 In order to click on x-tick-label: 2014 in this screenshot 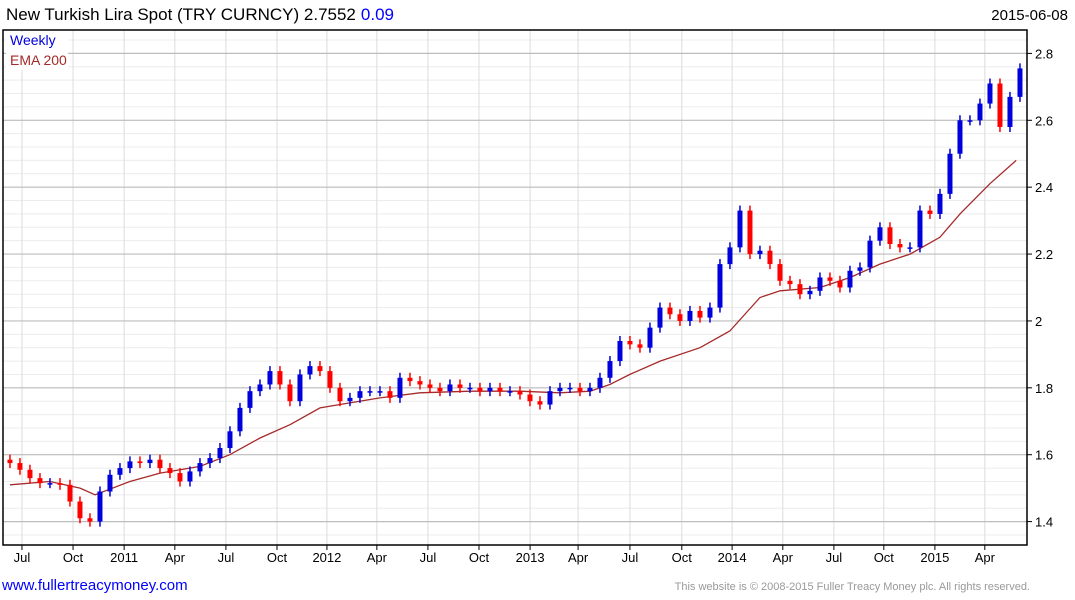, I will do `click(732, 557)`.